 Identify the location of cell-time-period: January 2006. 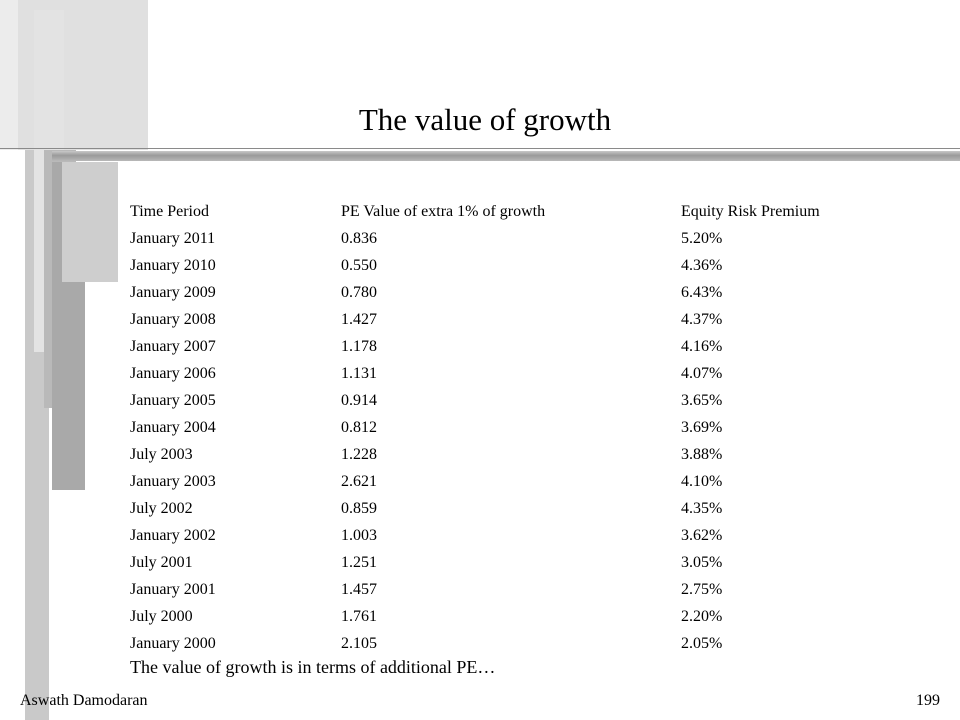
(173, 373).